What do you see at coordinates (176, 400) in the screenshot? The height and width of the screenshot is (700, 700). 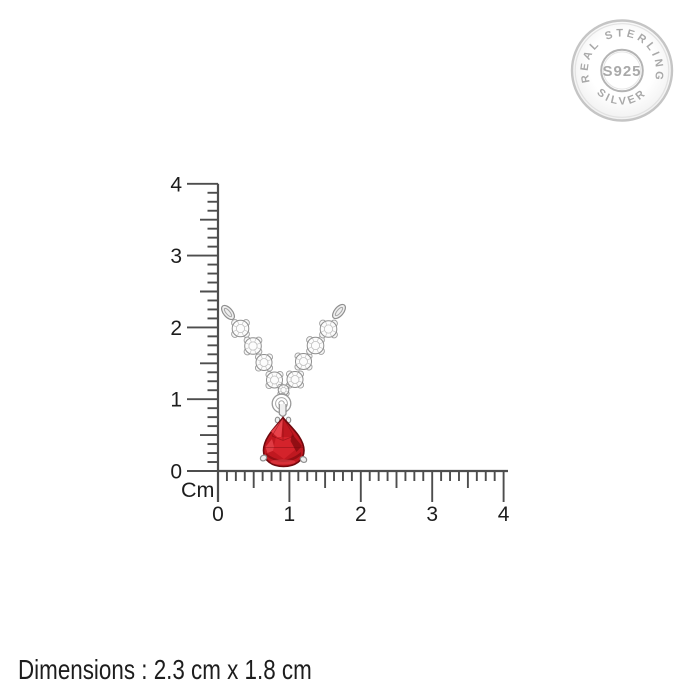 I see `v-tick-label: 1` at bounding box center [176, 400].